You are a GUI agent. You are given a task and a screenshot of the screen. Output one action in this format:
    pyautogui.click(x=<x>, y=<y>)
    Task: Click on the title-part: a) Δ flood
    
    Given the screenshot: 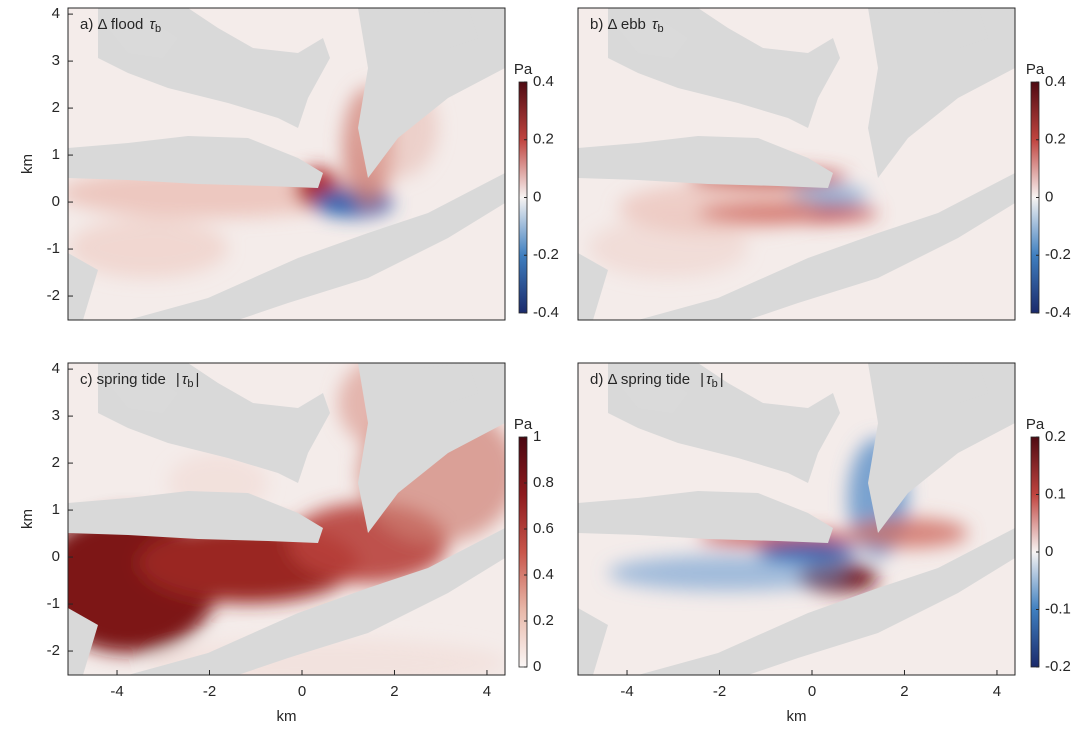 What is the action you would take?
    pyautogui.click(x=111, y=24)
    